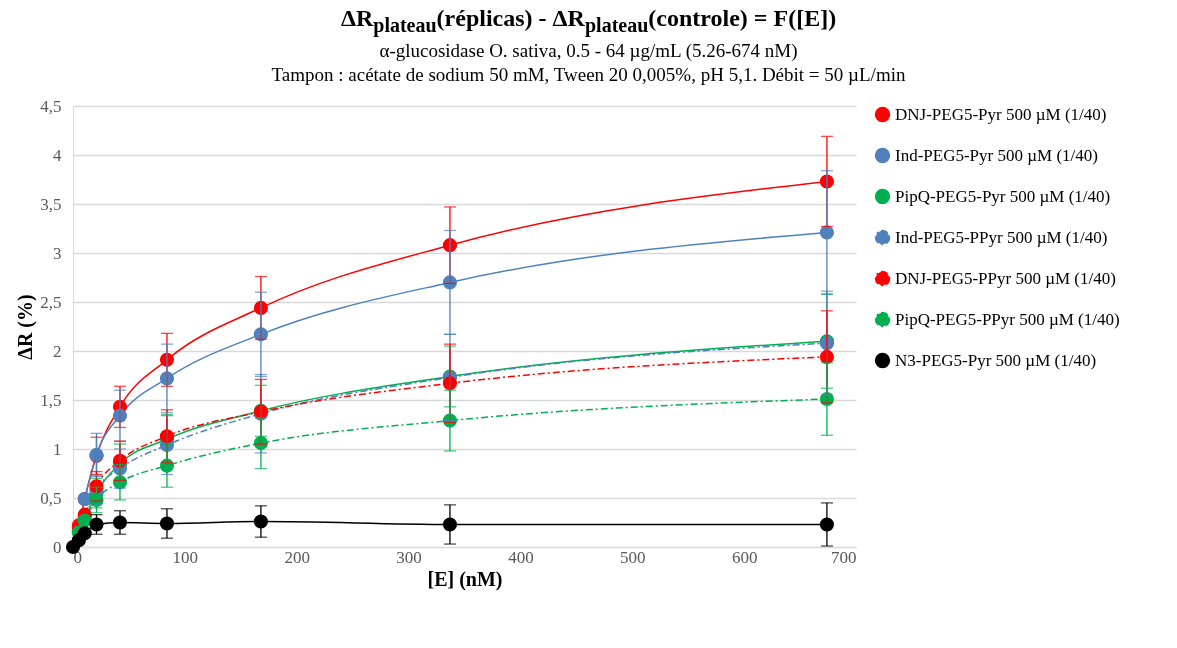  I want to click on x-tick-label: 600, so click(744, 557).